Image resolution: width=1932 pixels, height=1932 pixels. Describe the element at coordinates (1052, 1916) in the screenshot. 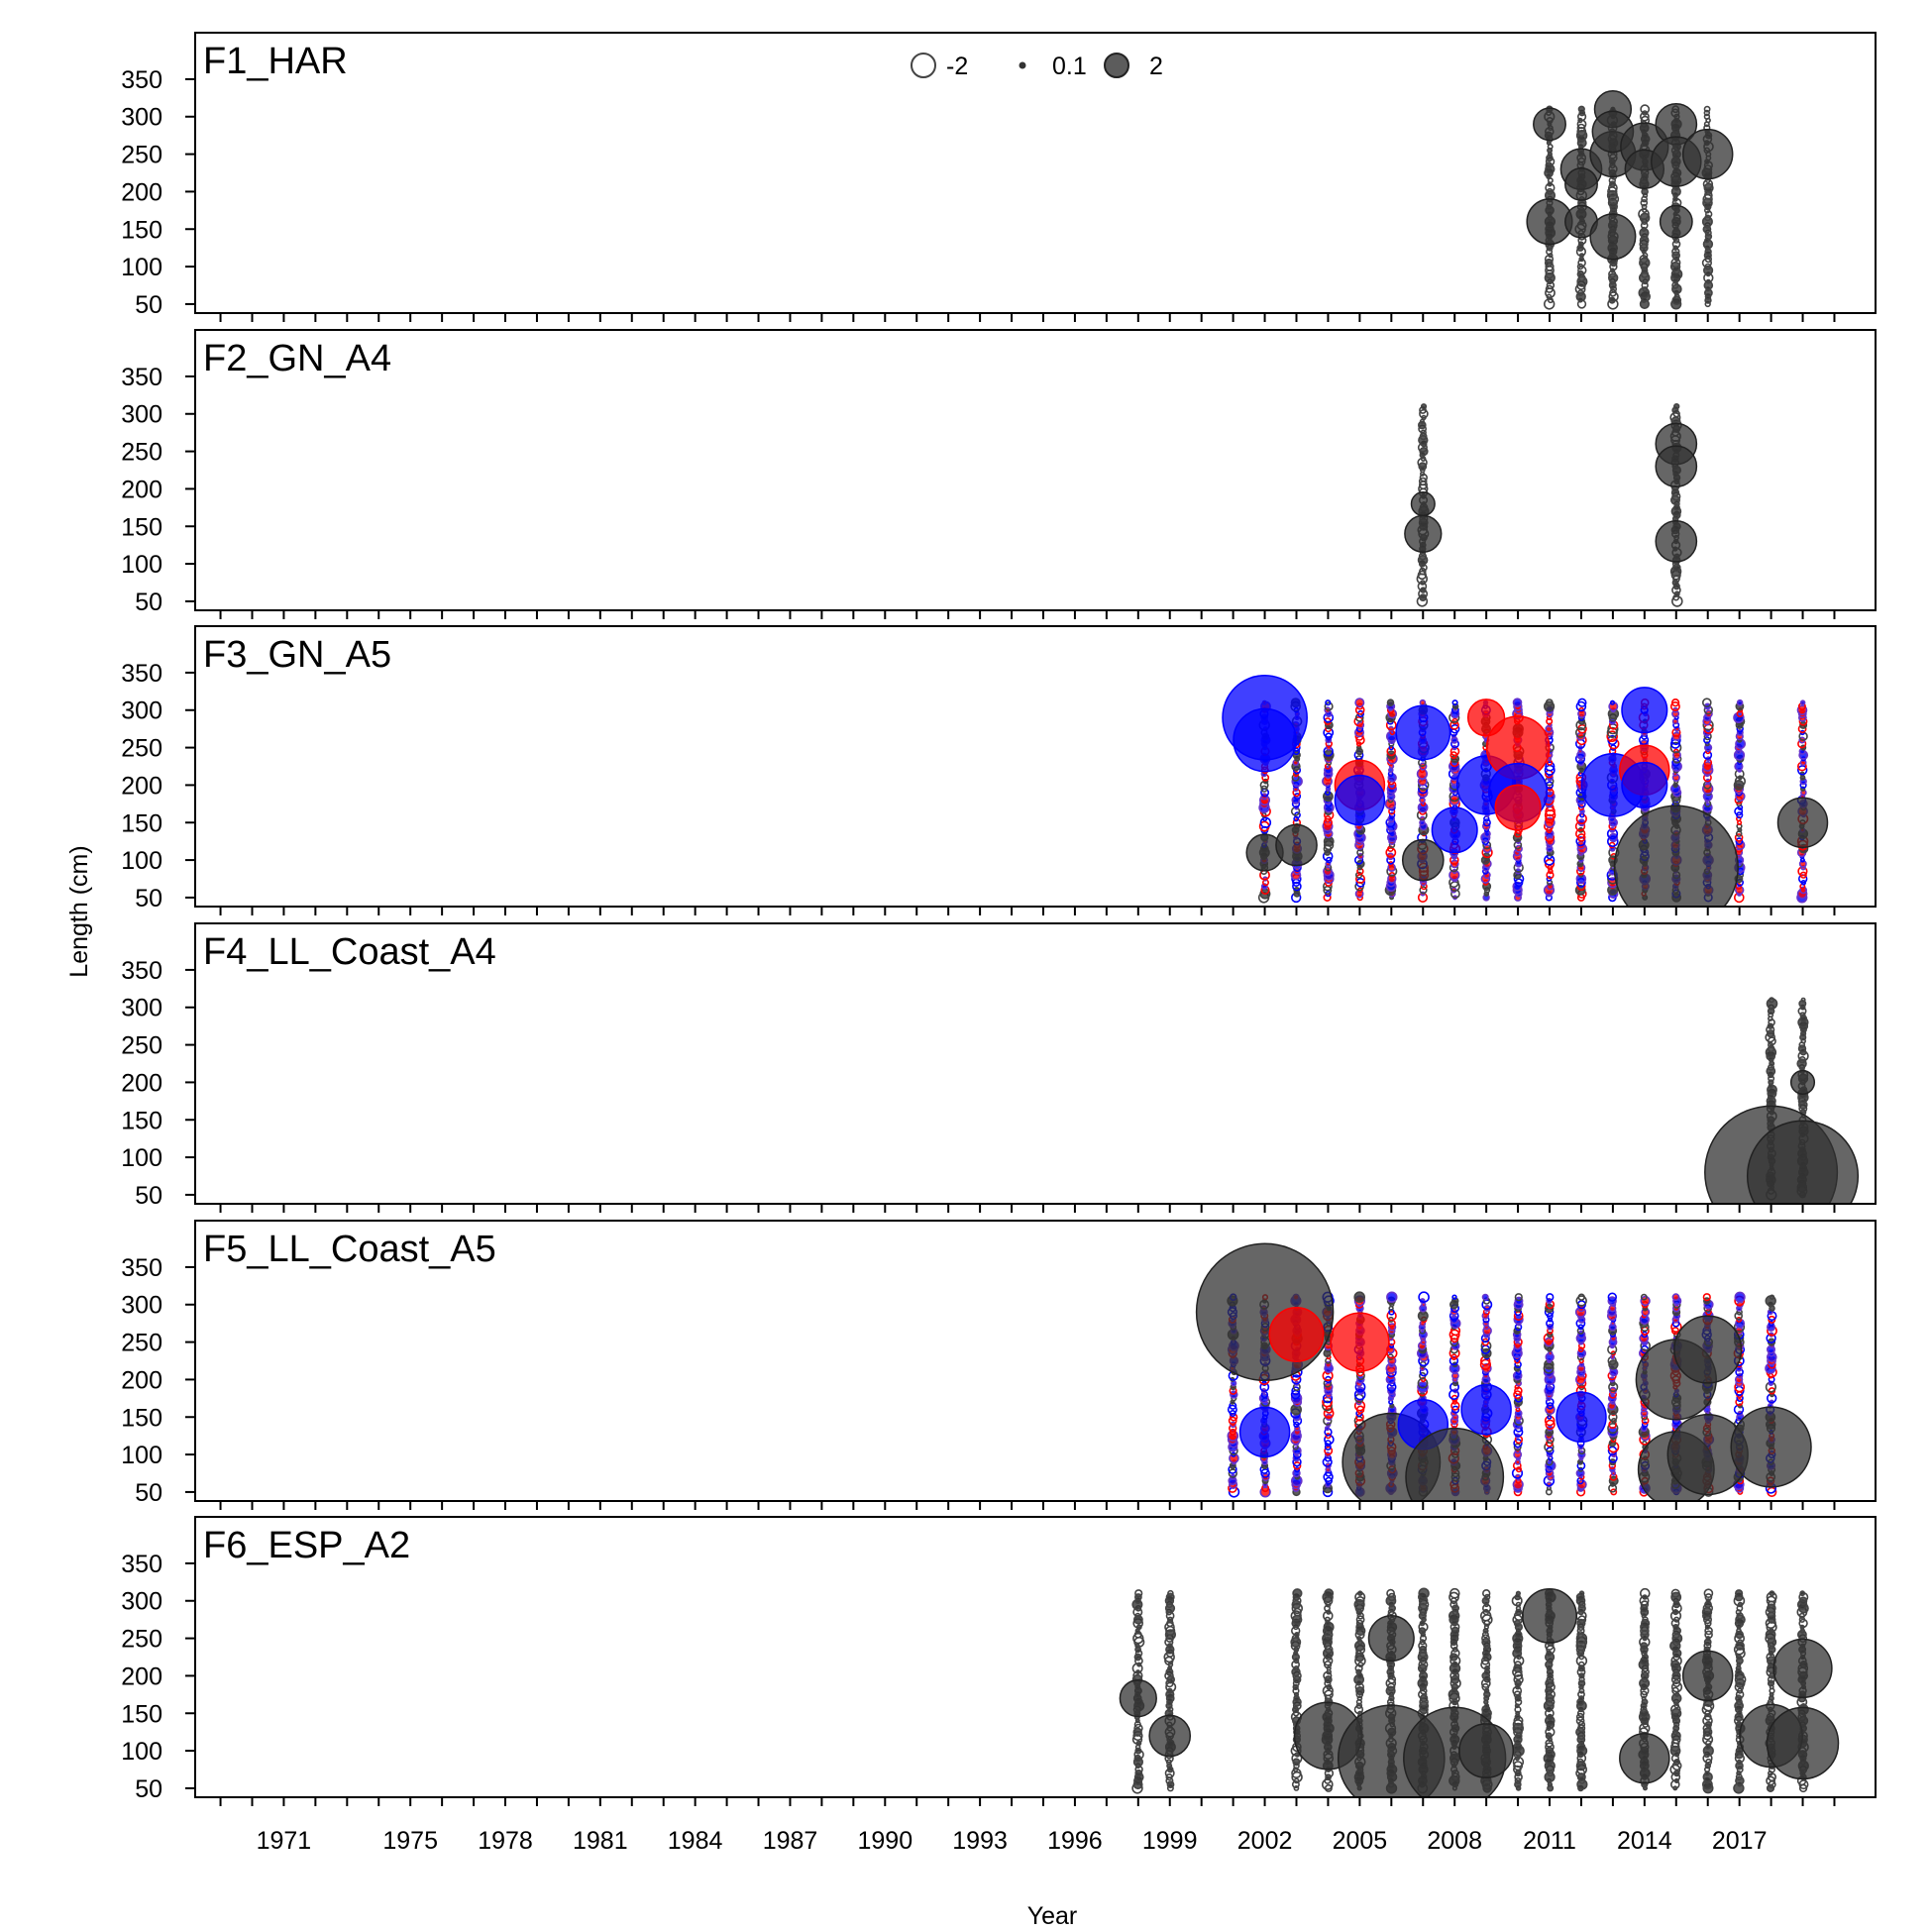

I see `x-axis-label: Year` at that location.